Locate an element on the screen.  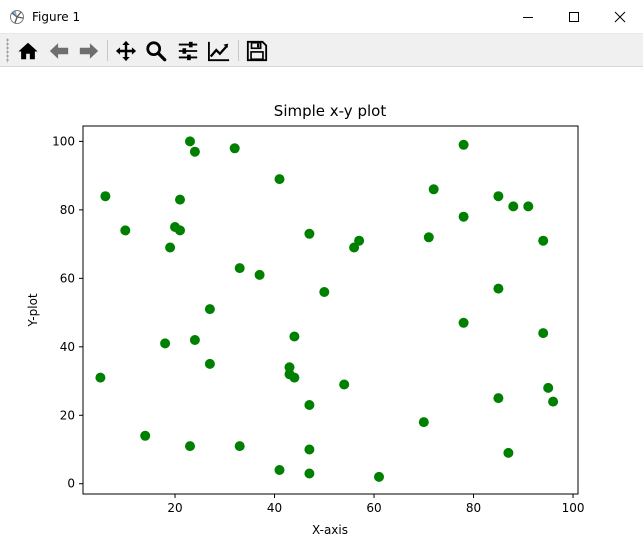
save-button is located at coordinates (257, 51).